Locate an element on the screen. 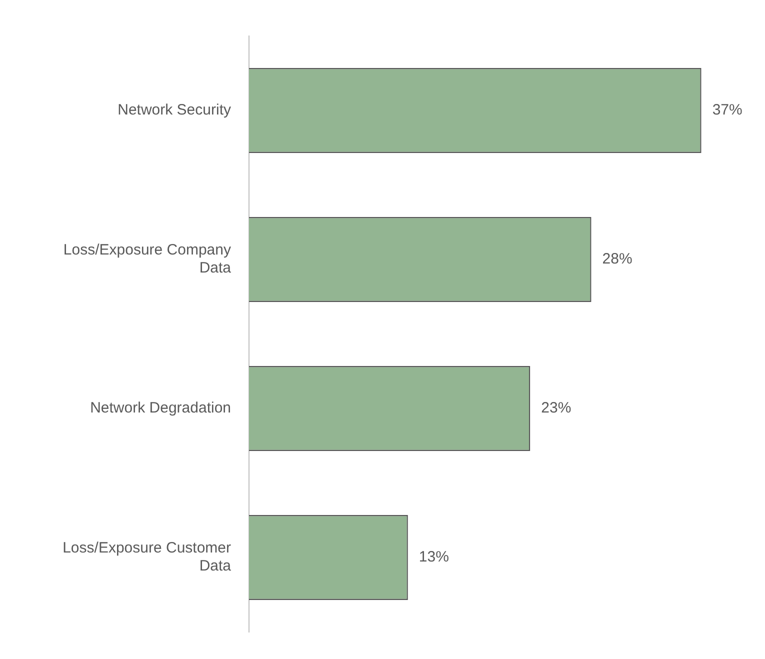 This screenshot has width=765, height=659. data-label: 28% is located at coordinates (617, 259).